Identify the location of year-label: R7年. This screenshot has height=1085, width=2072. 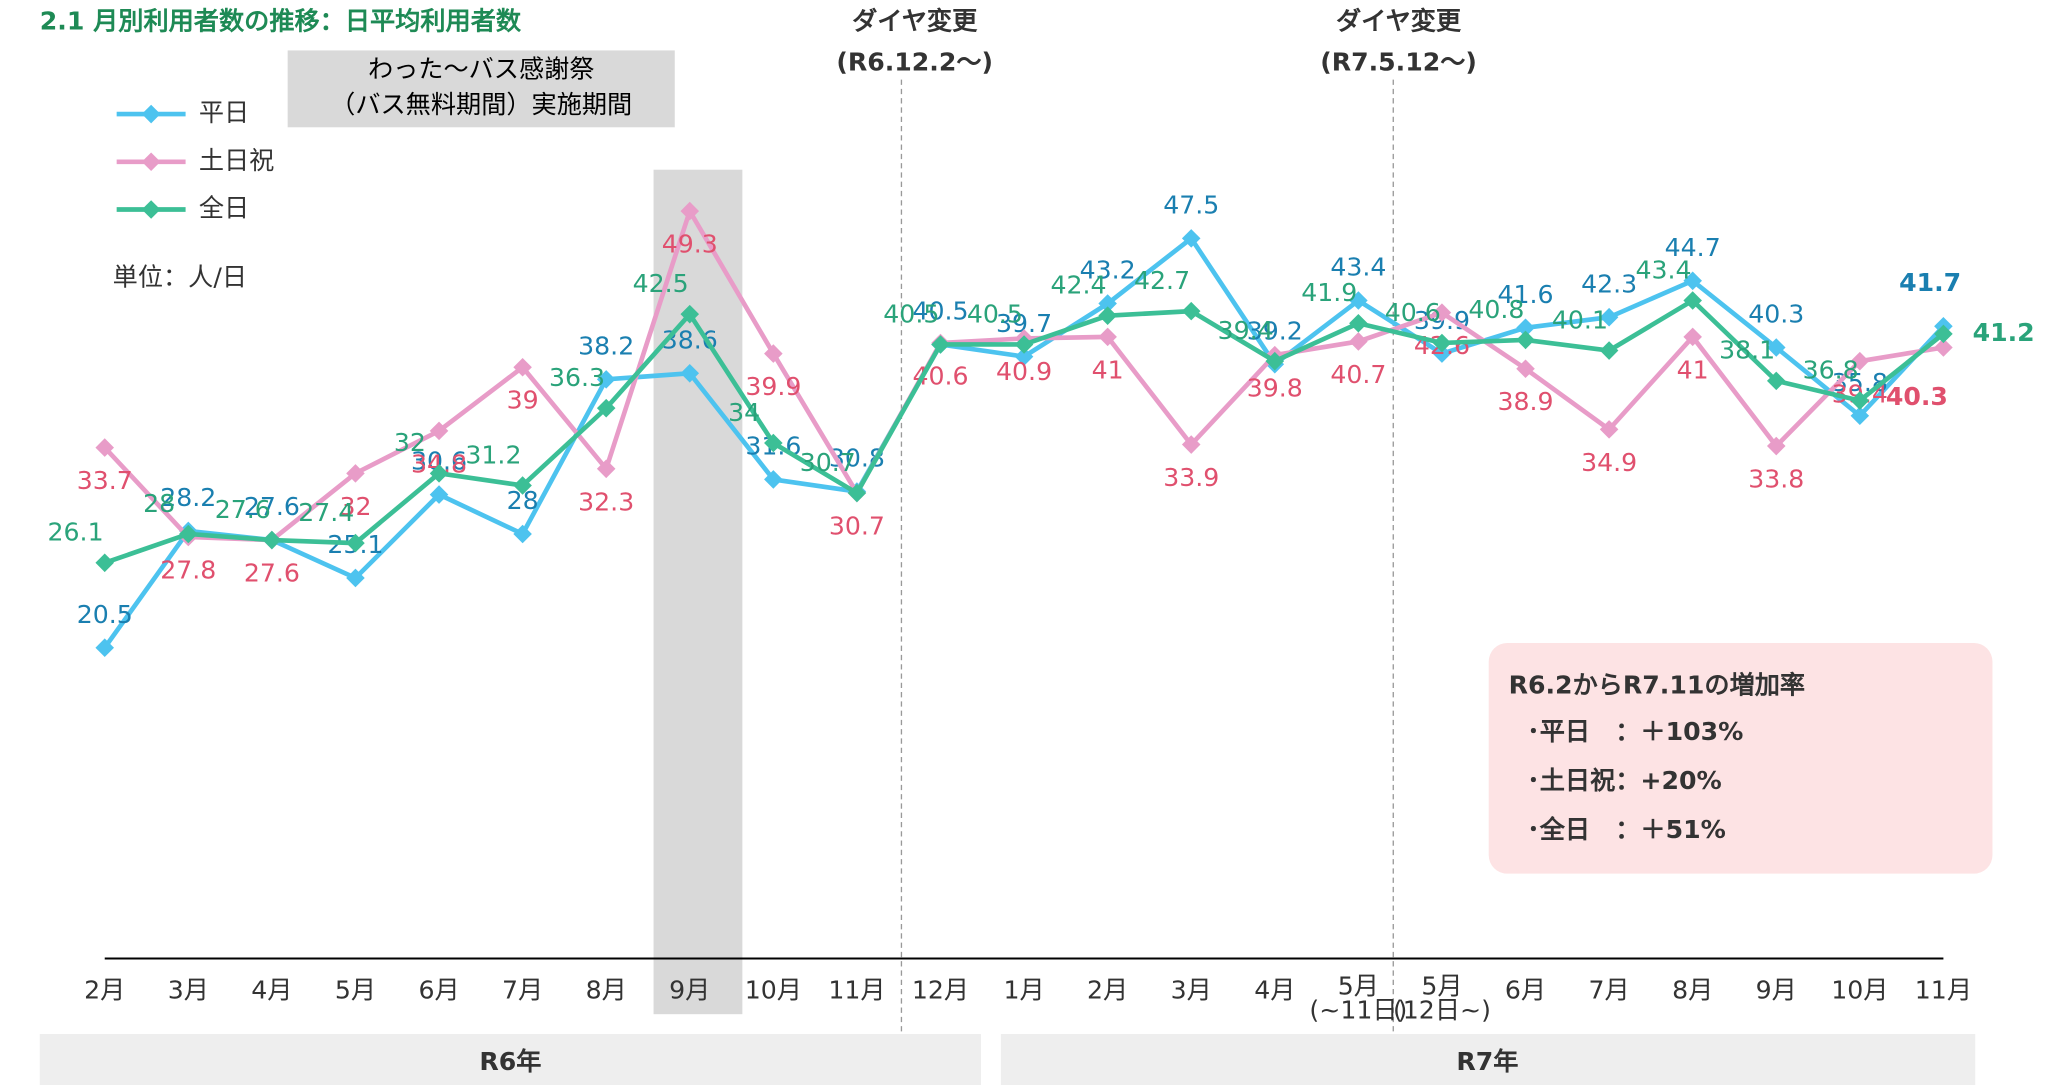
(1487, 1061).